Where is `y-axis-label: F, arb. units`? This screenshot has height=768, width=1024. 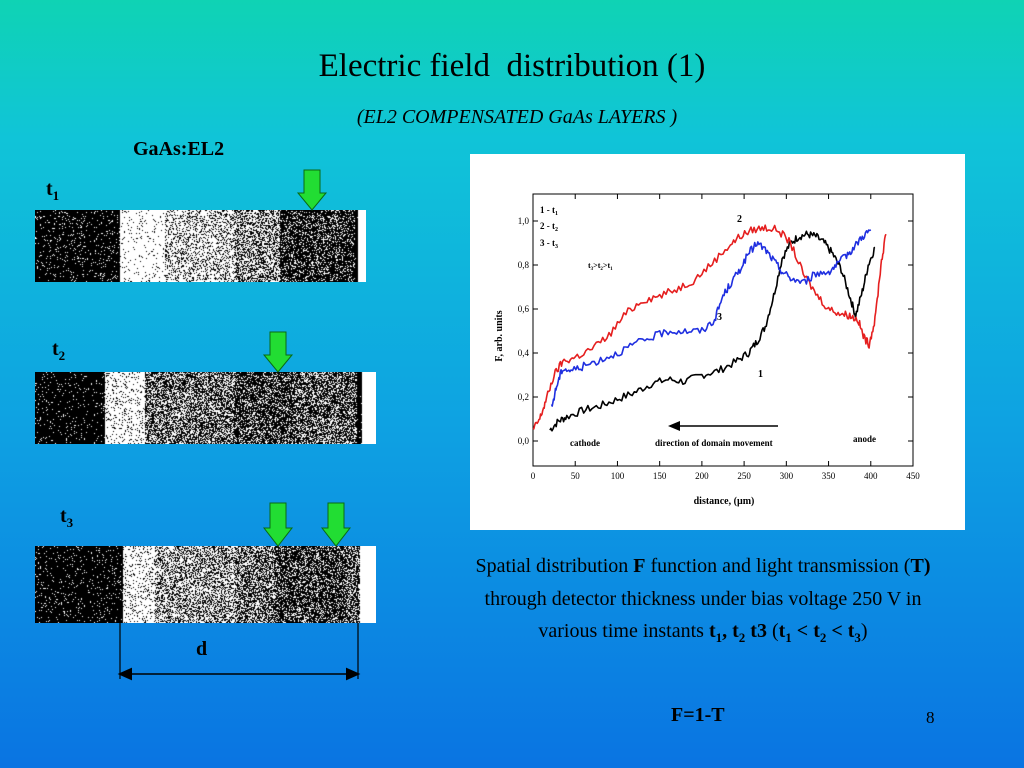 y-axis-label: F, arb. units is located at coordinates (499, 335).